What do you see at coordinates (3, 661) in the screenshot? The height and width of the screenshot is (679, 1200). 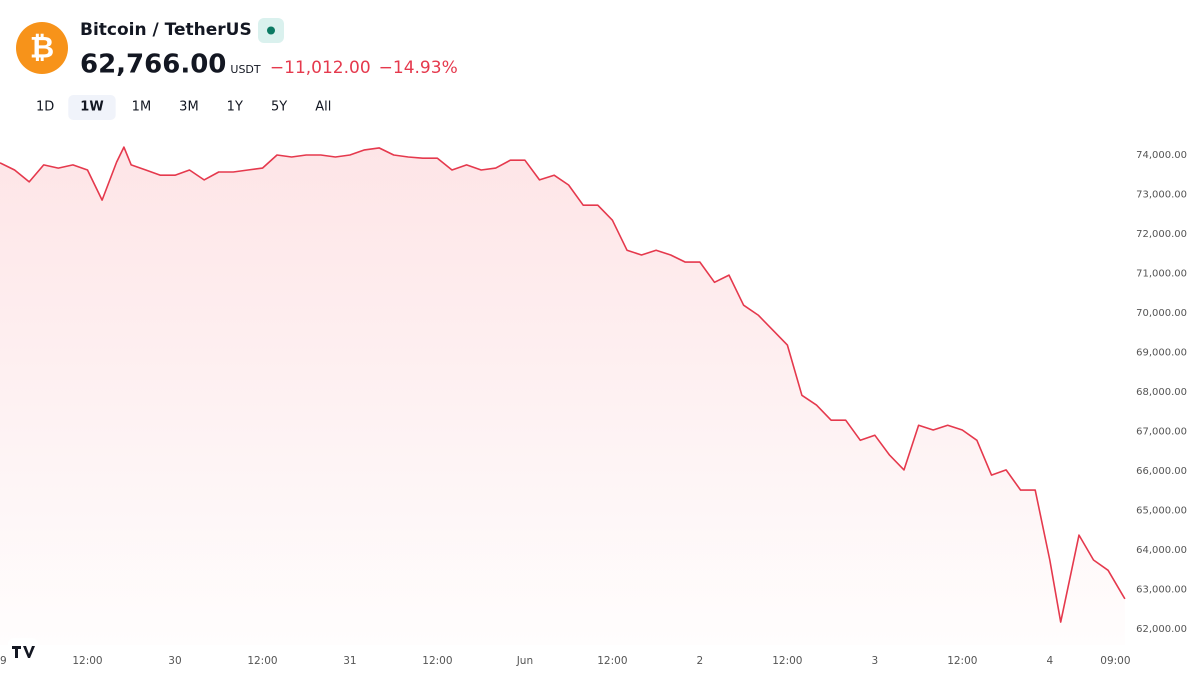 I see `x-tick-label: 29` at bounding box center [3, 661].